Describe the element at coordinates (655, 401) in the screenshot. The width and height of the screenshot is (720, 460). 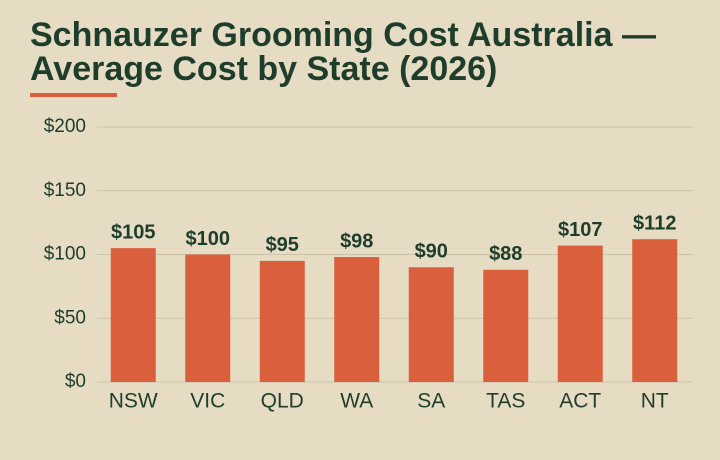
I see `x-tick-label: NT` at that location.